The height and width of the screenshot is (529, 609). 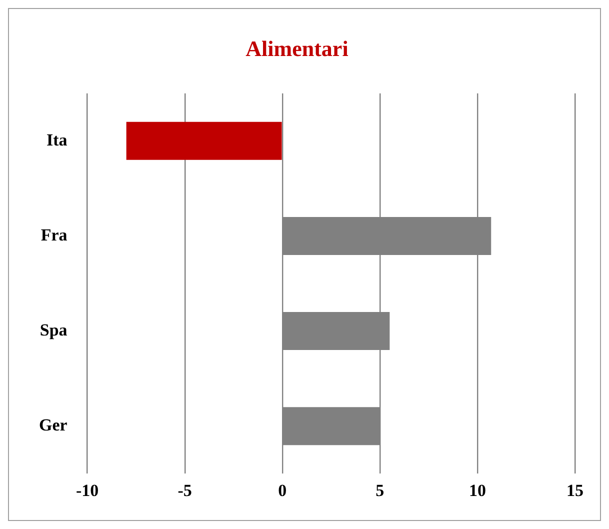 What do you see at coordinates (54, 330) in the screenshot?
I see `y-tick-label: Spa` at bounding box center [54, 330].